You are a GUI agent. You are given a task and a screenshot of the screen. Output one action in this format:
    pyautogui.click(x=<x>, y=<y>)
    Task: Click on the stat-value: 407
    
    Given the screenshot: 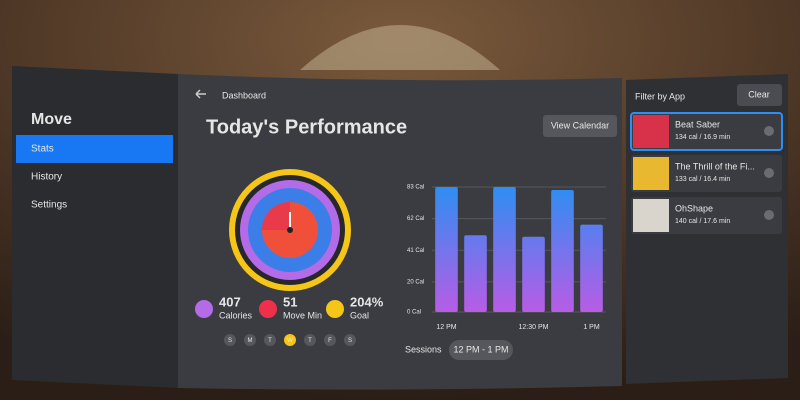 What is the action you would take?
    pyautogui.click(x=230, y=301)
    